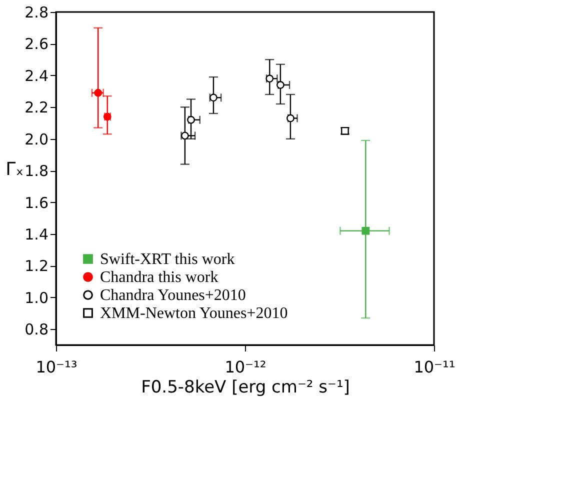 The width and height of the screenshot is (569, 492). I want to click on x-axis-title: F0.5-8keV [erg cm⁻² s⁻¹], so click(245, 388).